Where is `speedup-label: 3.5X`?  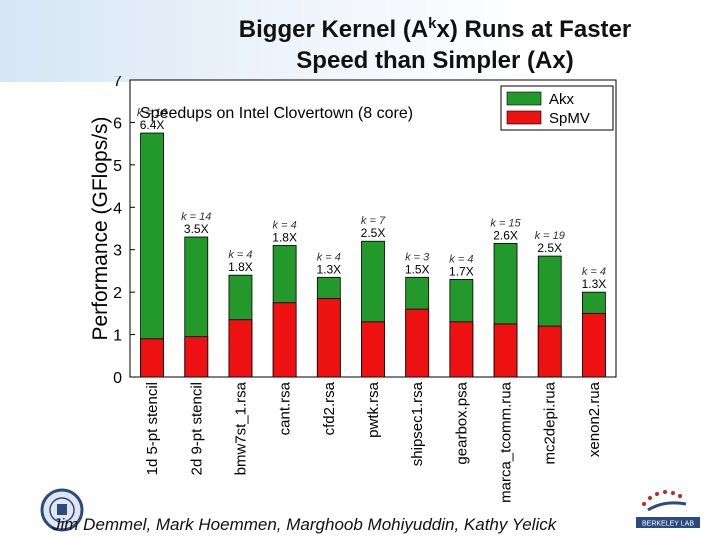
speedup-label: 3.5X is located at coordinates (196, 229).